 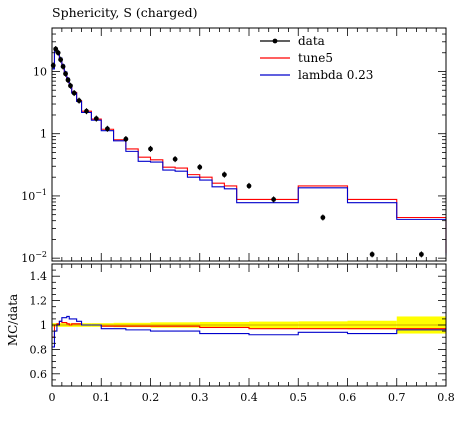 I want to click on x-tick-label-4: 0.4, so click(x=249, y=397).